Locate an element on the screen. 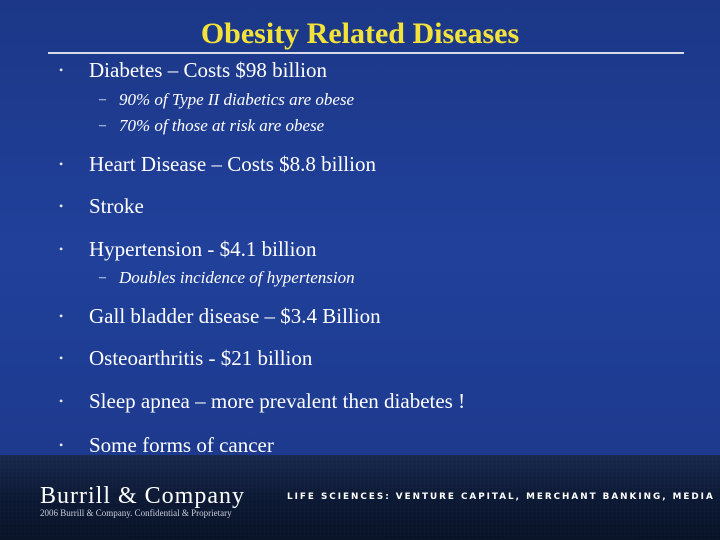 The width and height of the screenshot is (720, 540). title-underline is located at coordinates (366, 53).